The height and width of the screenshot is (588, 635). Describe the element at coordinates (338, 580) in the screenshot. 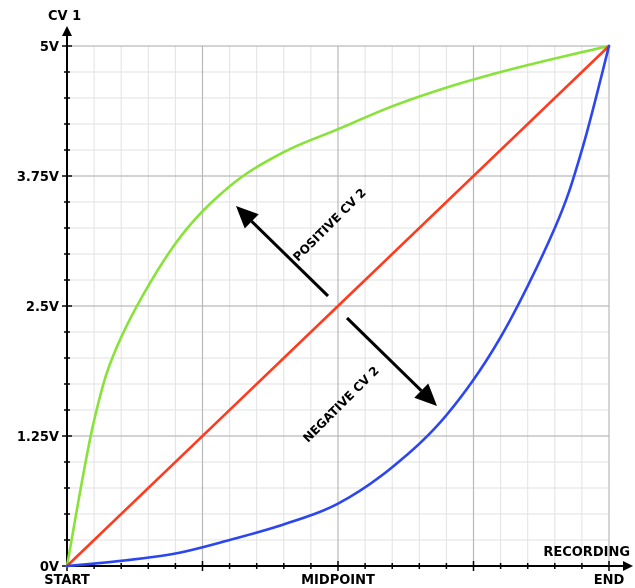

I see `x-tick-label: MIDPOINT` at that location.